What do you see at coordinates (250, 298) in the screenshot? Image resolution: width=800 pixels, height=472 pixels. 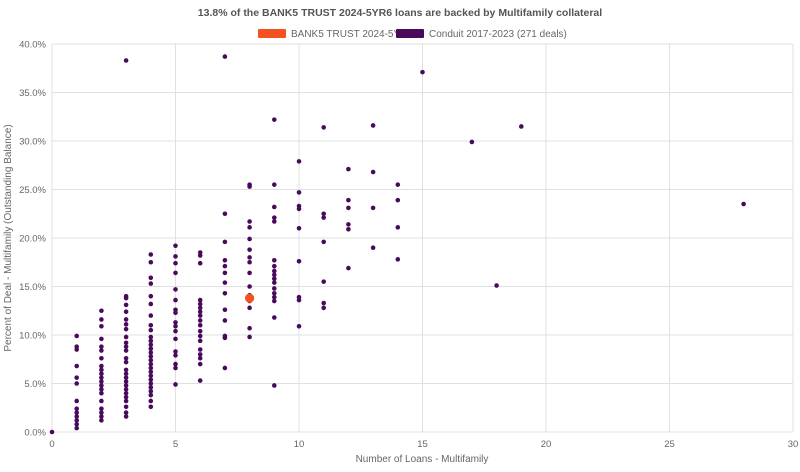 I see `bank5-point` at bounding box center [250, 298].